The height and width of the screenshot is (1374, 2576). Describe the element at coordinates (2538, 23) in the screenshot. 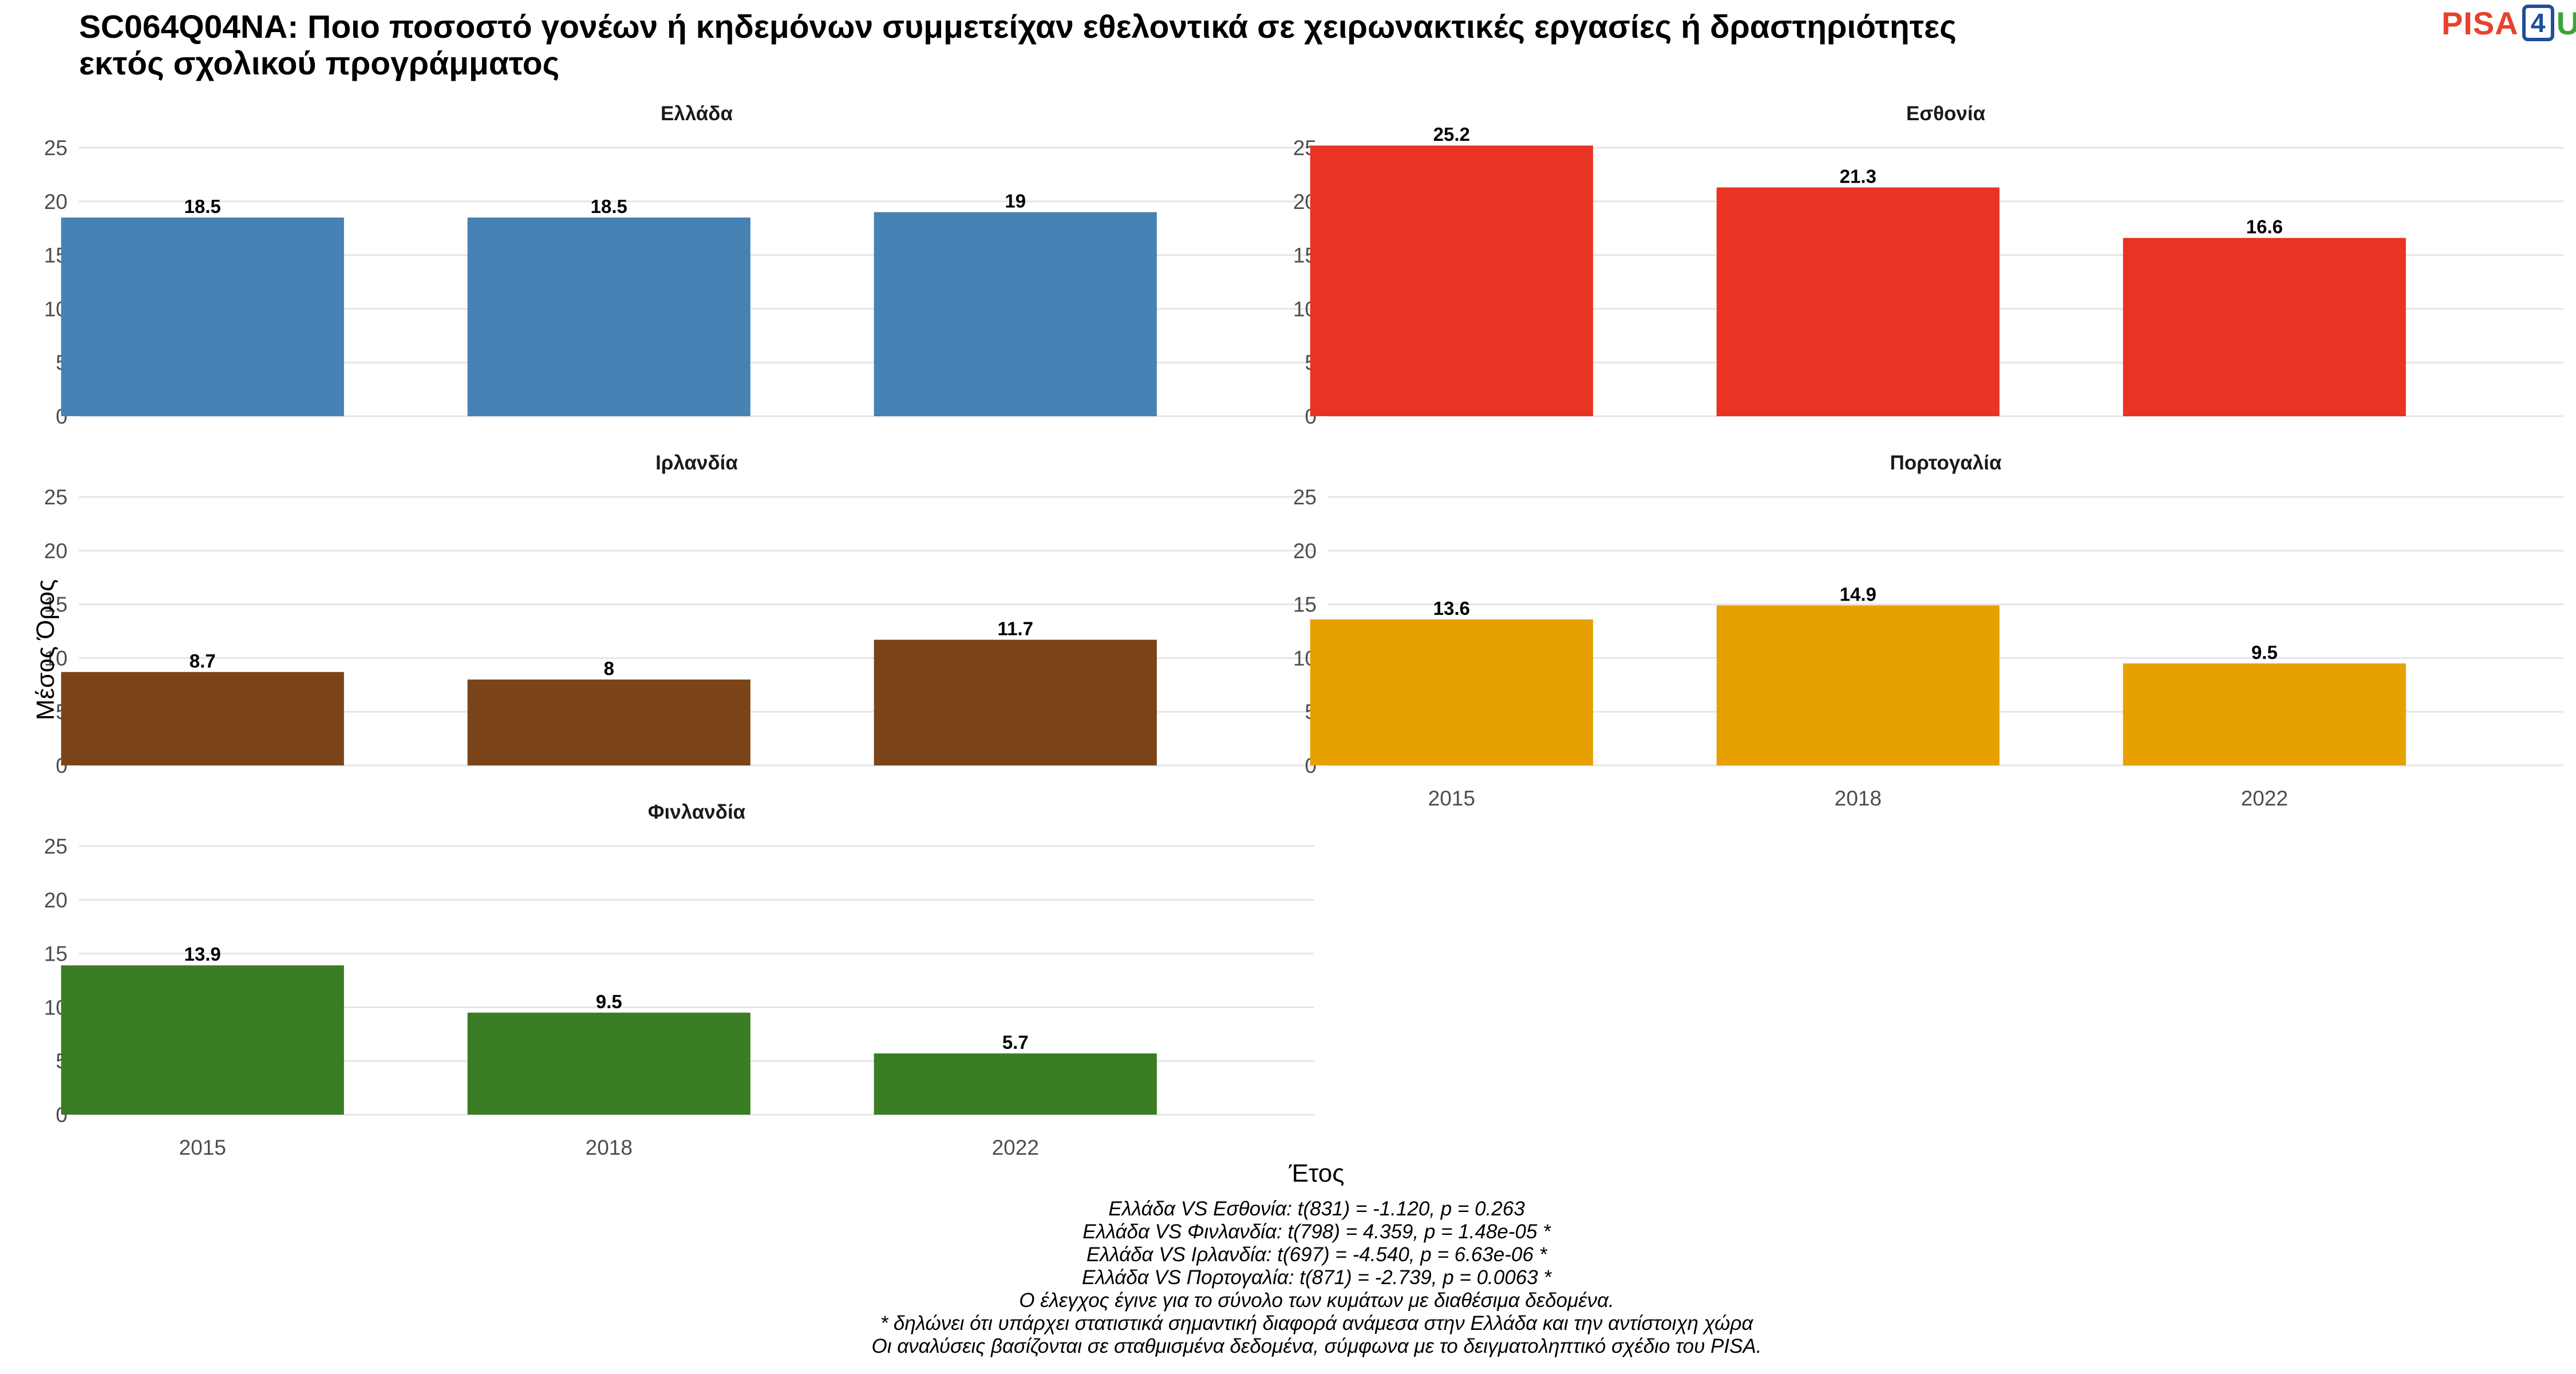

I see `logo-four-box: 4` at that location.